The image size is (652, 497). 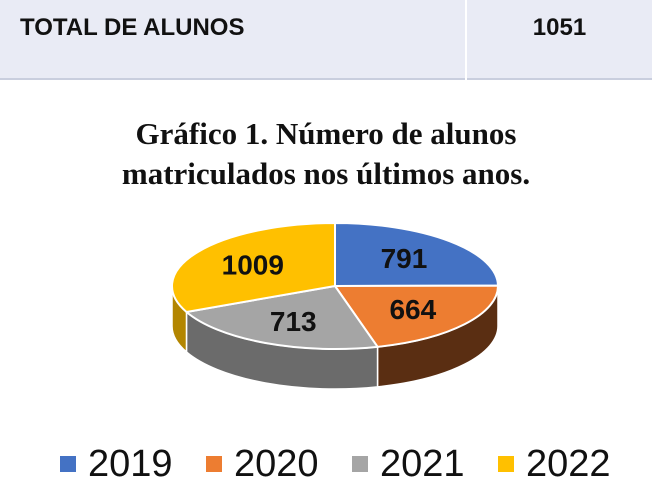 I want to click on legend-item-2020: 2020, so click(x=262, y=464).